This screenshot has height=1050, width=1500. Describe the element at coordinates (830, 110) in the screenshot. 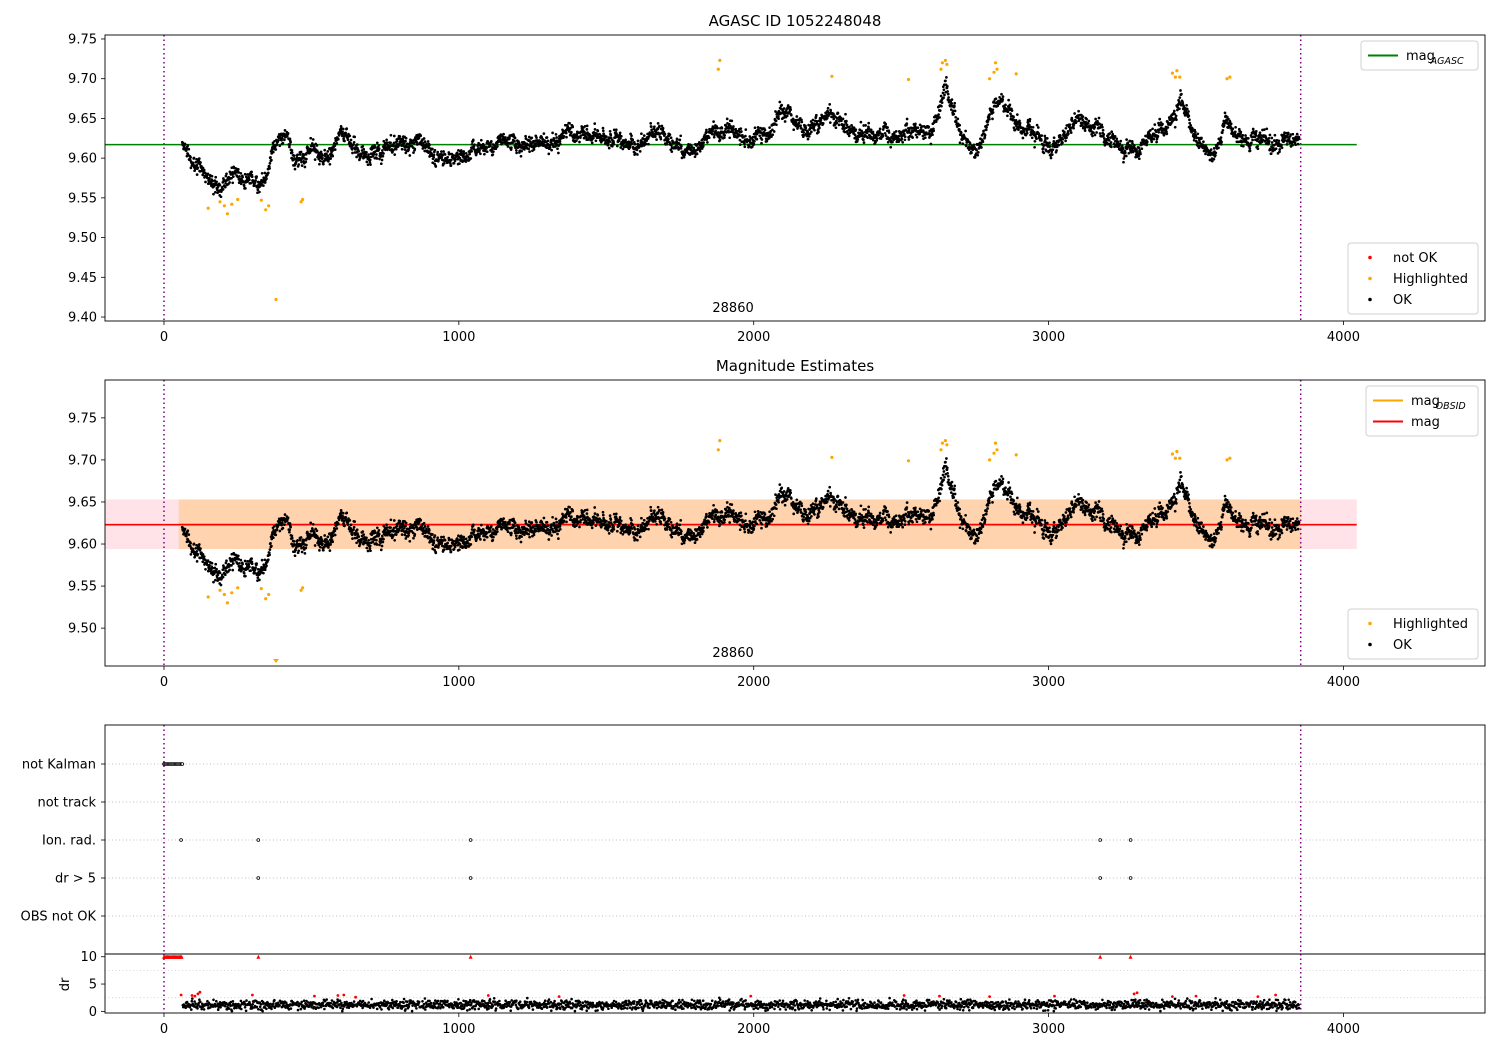

I see `panel-agasc-ok-series-point-2094` at that location.